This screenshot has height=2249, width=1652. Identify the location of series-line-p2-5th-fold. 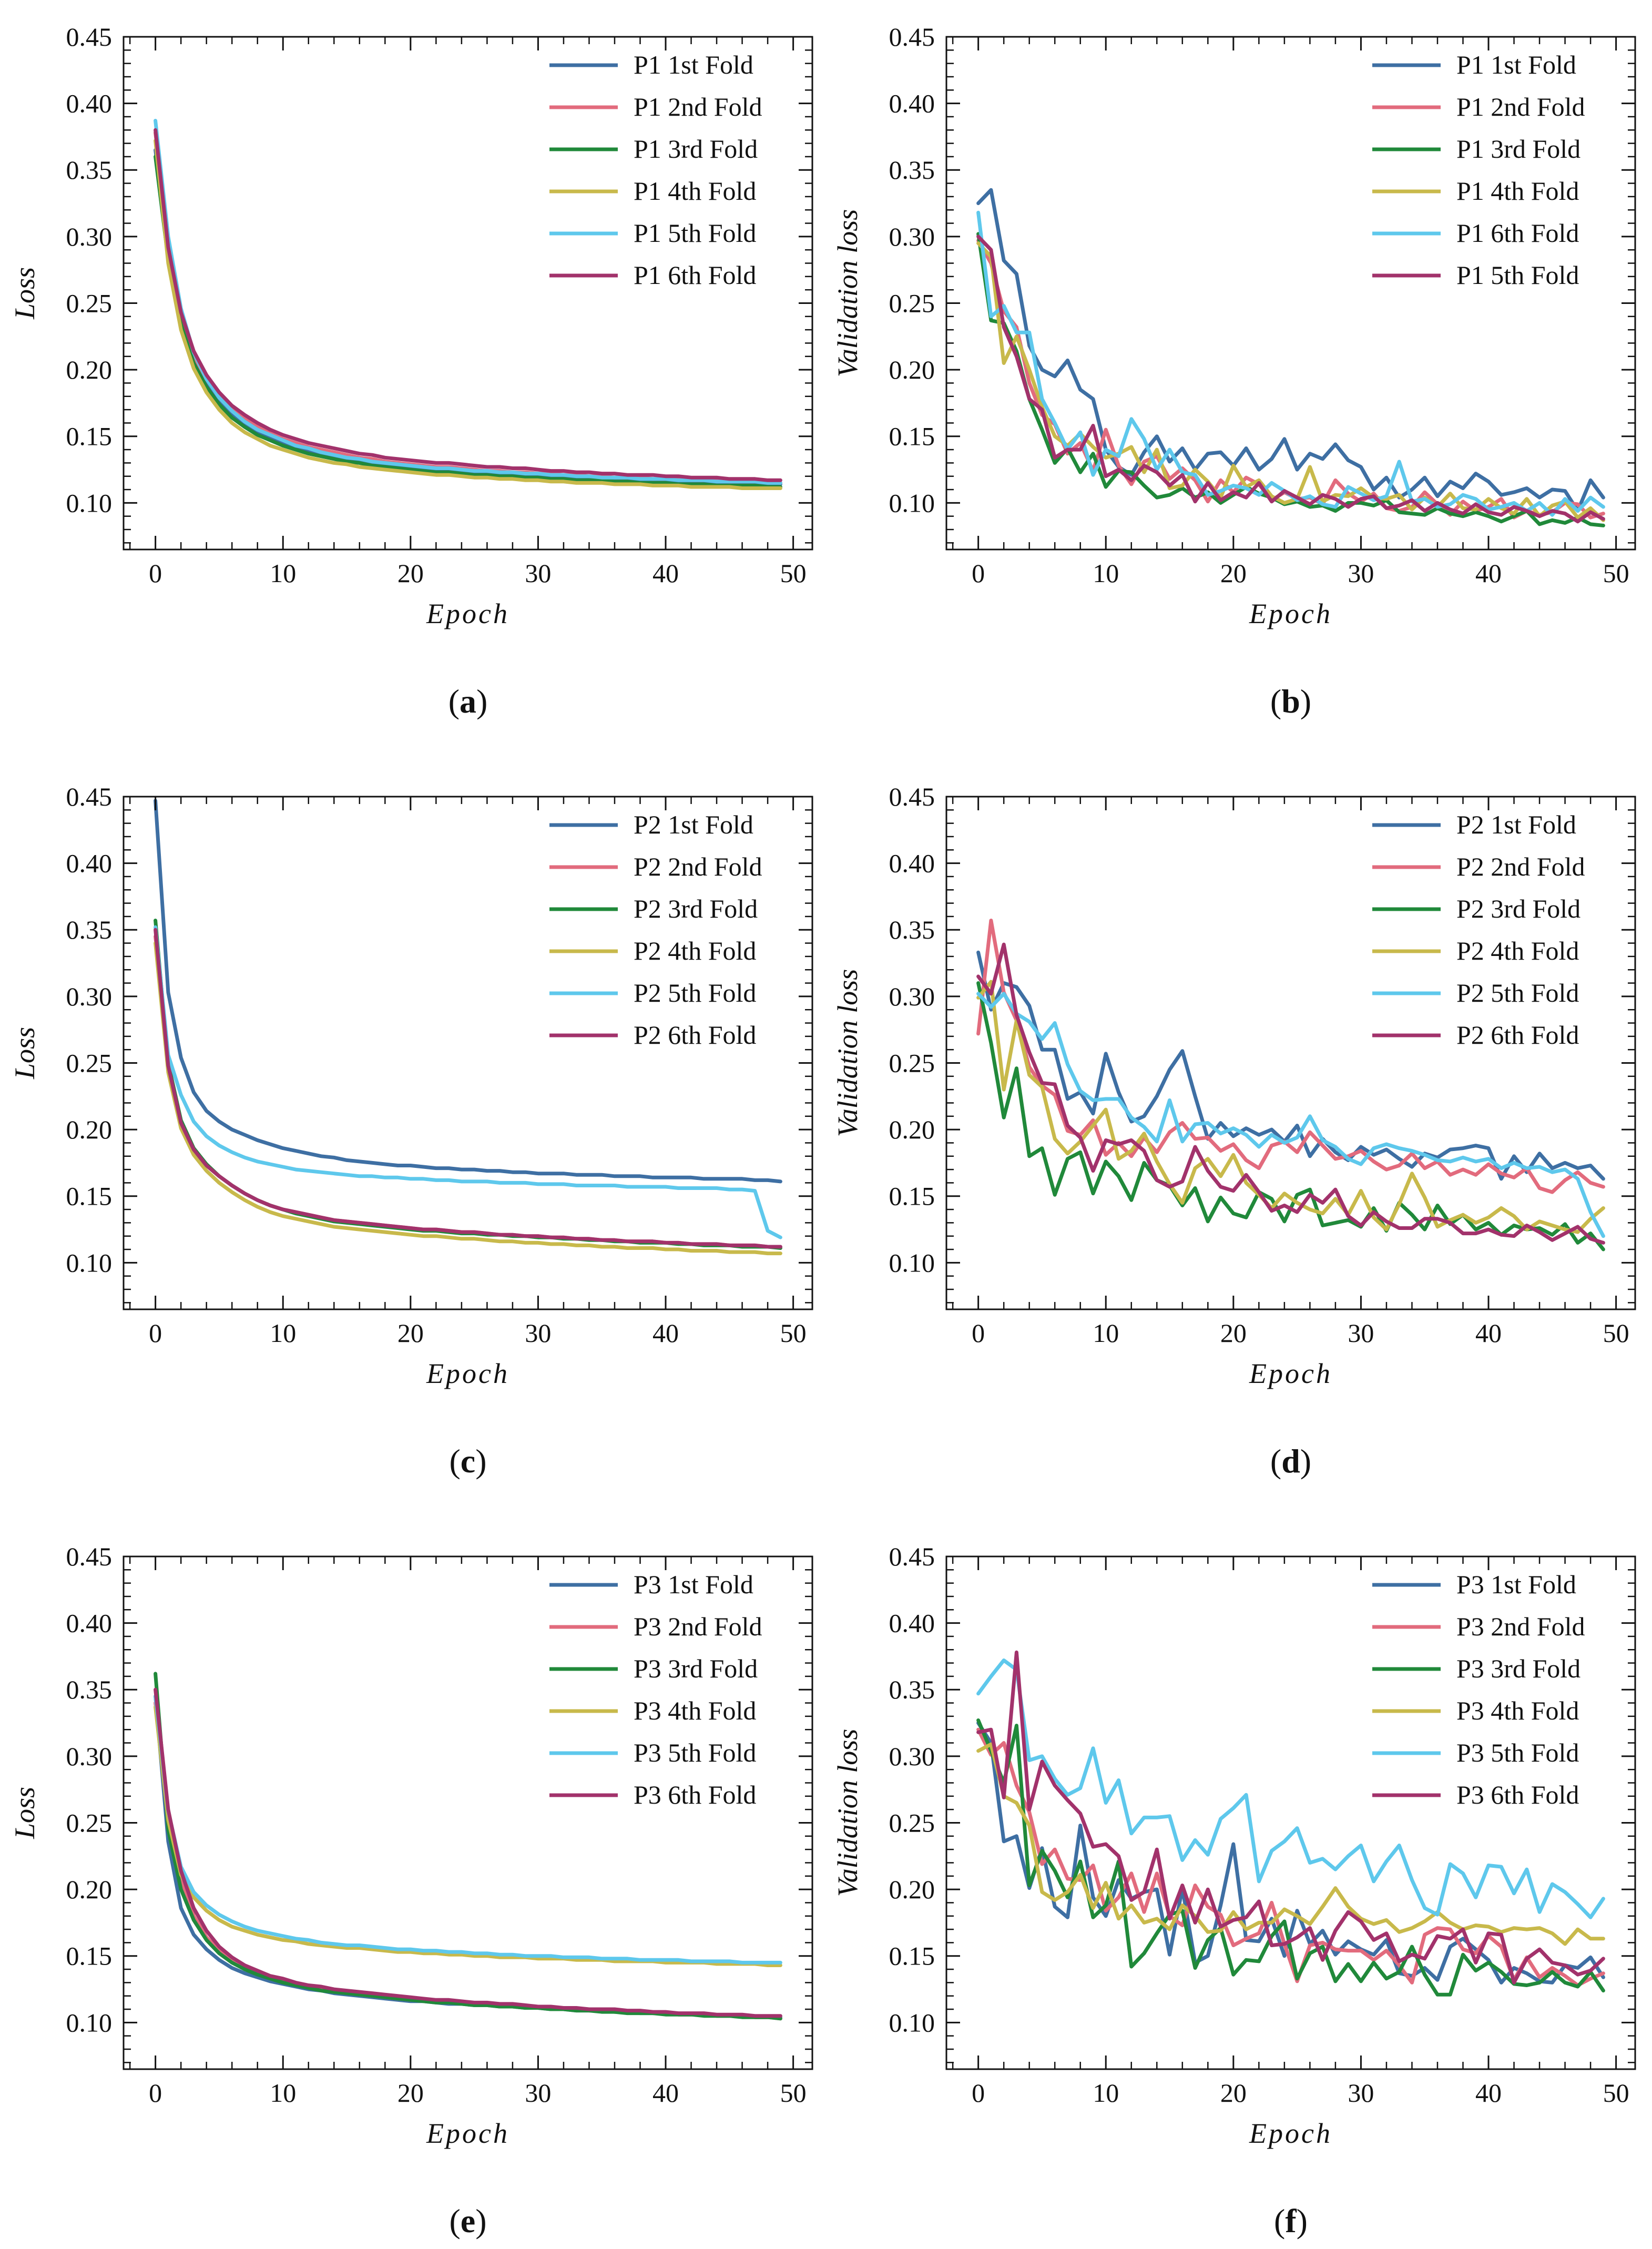
(468, 1082).